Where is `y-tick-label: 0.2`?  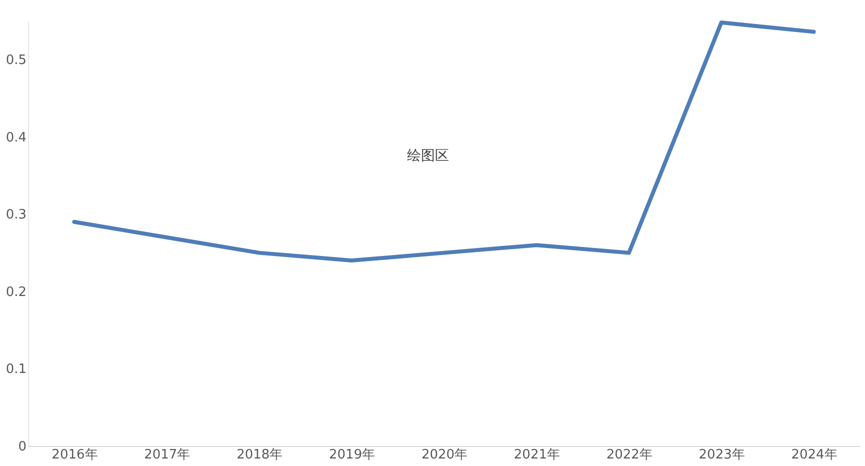 y-tick-label: 0.2 is located at coordinates (16, 292).